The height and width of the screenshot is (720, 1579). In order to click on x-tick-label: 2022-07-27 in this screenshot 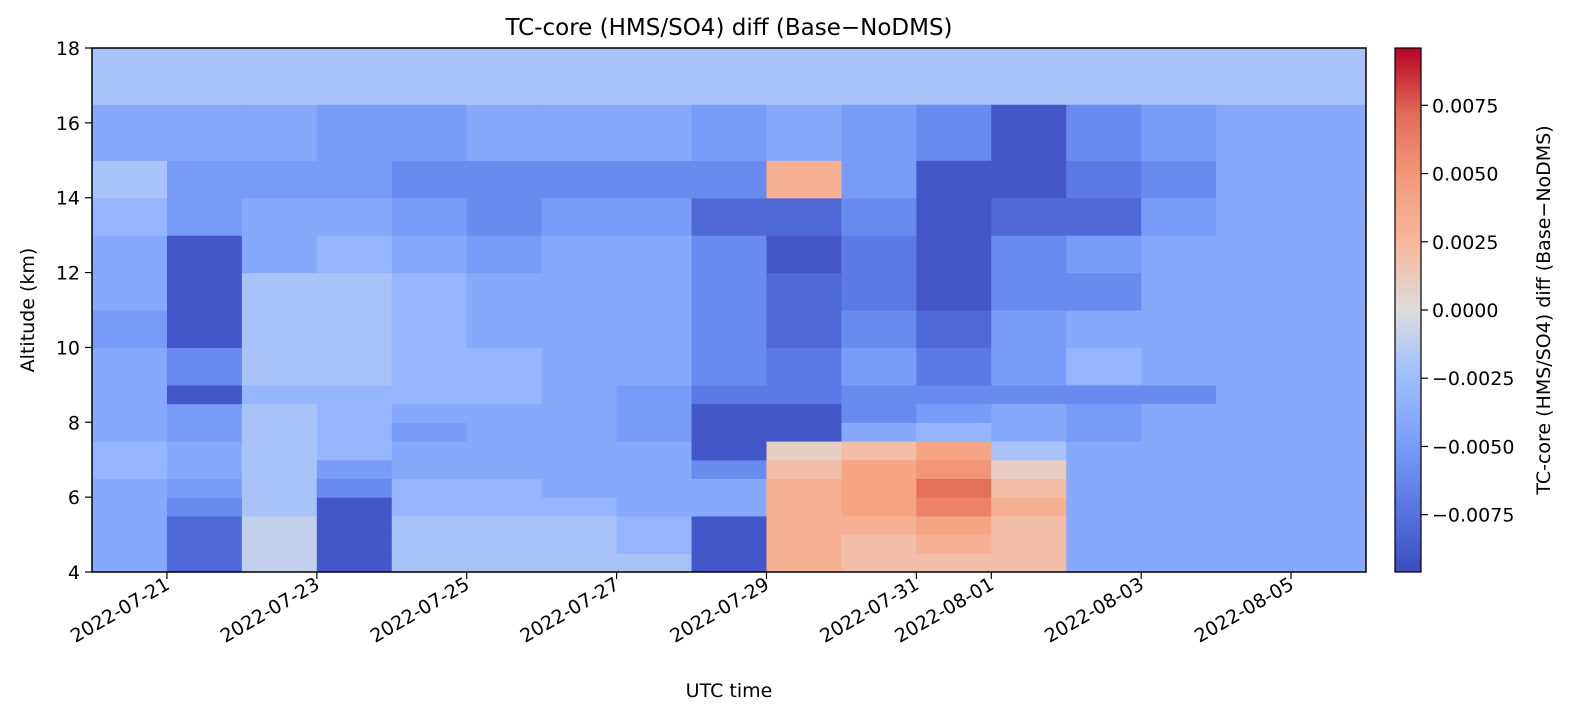, I will do `click(569, 610)`.